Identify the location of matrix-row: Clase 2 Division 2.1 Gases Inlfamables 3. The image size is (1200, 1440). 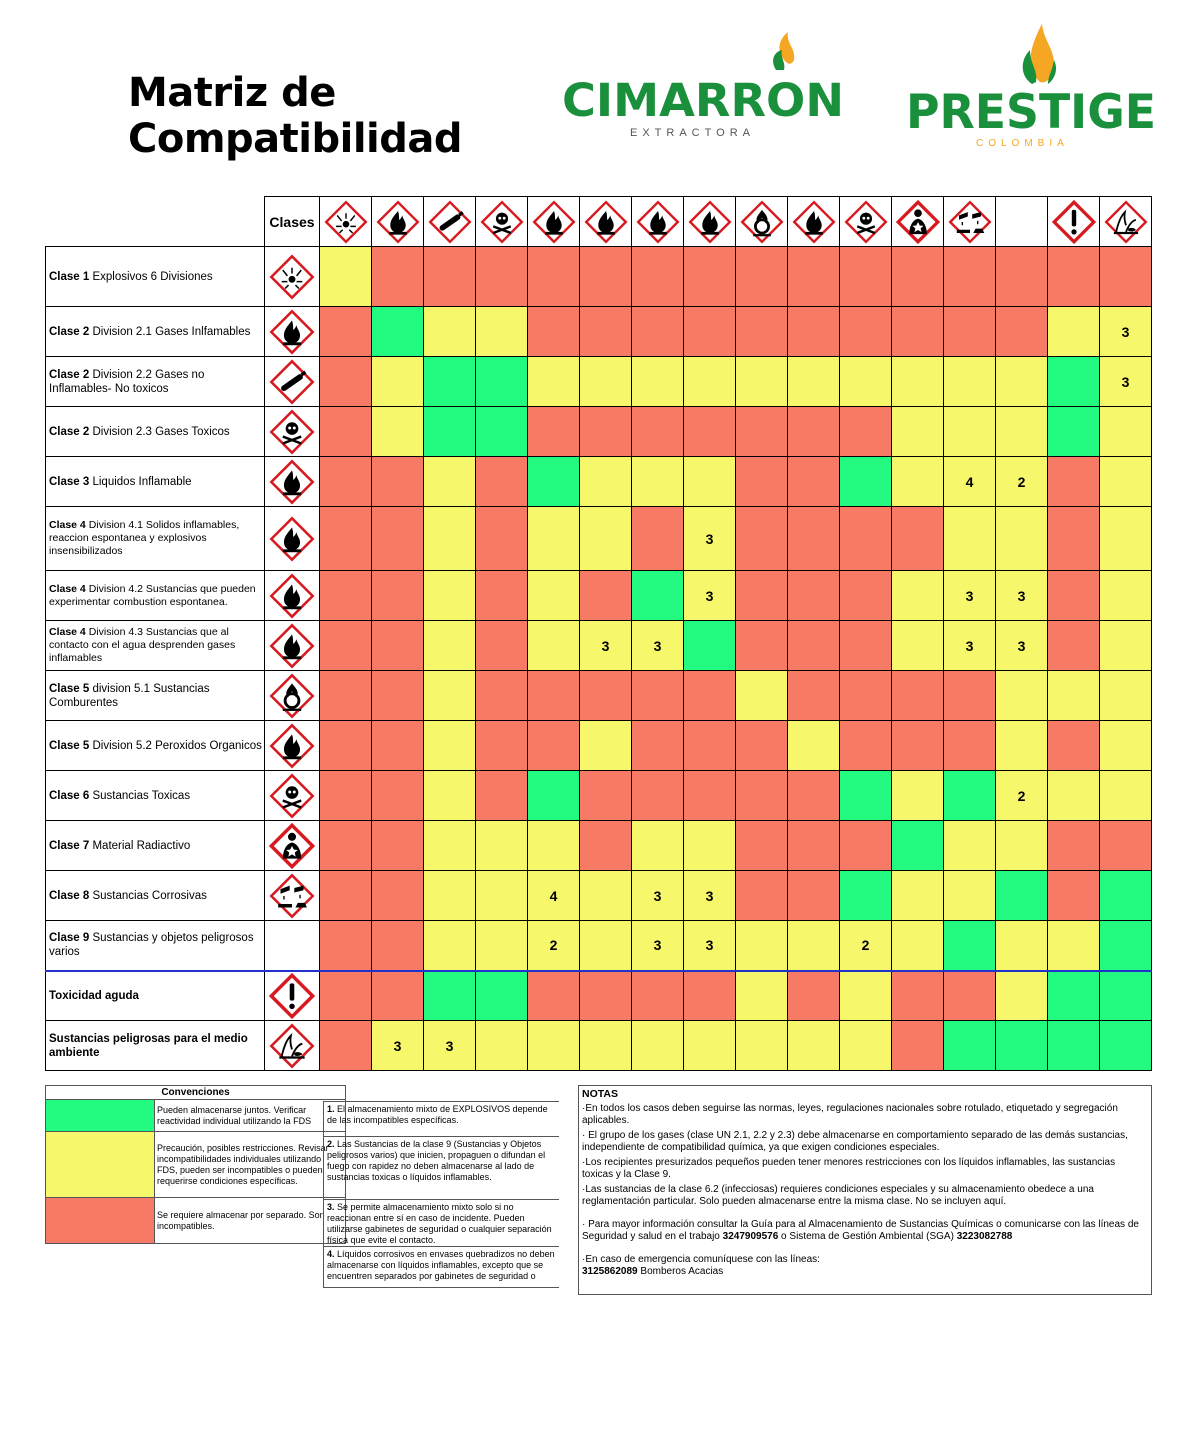
(598, 331).